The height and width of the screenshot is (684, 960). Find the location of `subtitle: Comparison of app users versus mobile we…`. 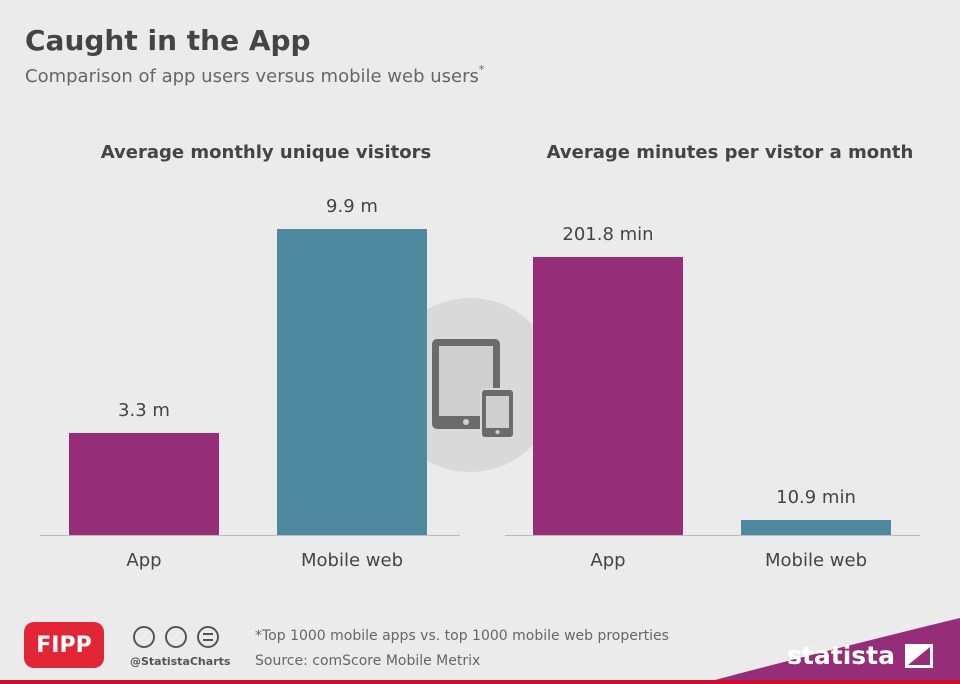

subtitle: Comparison of app users versus mobile we… is located at coordinates (255, 75).